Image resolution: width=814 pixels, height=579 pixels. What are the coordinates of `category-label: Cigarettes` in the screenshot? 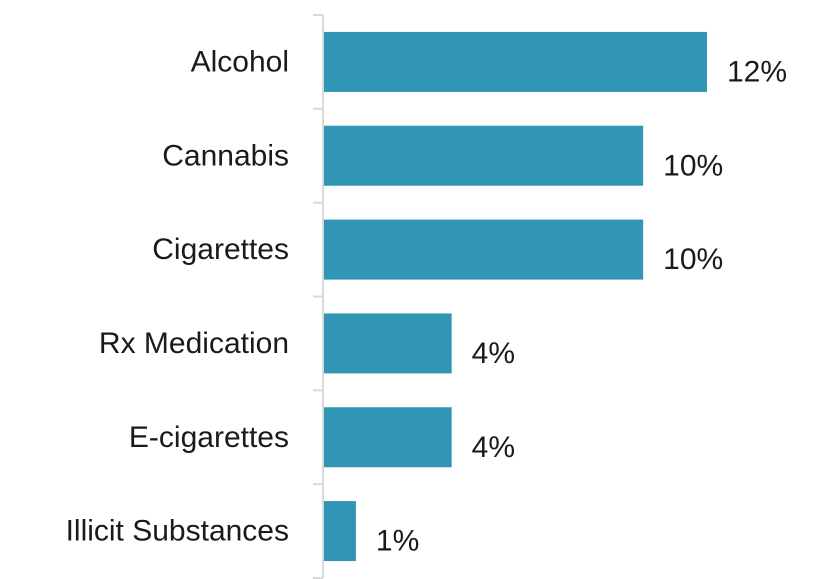 It's located at (220, 249).